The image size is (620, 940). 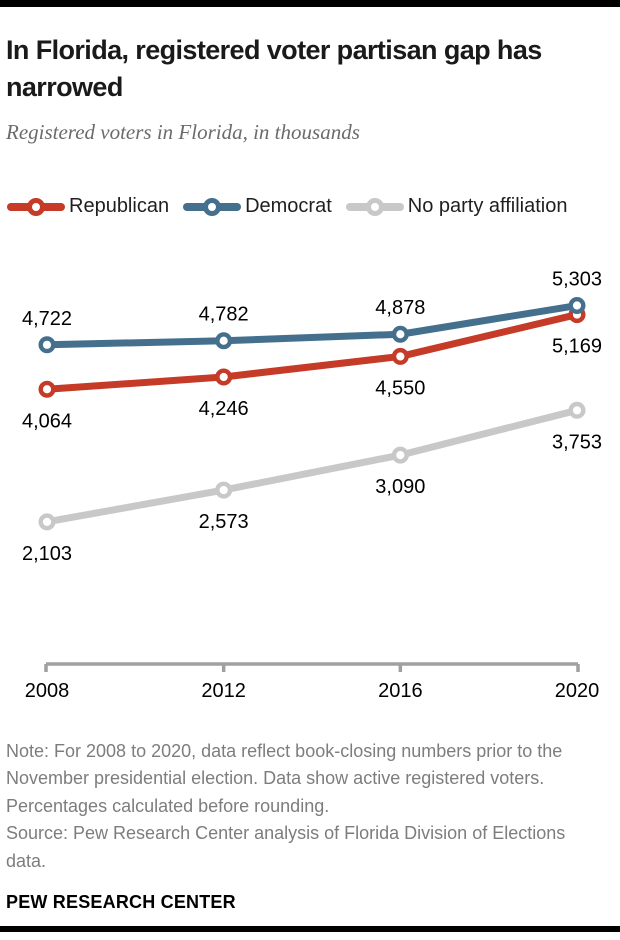 I want to click on line-republican, so click(x=312, y=351).